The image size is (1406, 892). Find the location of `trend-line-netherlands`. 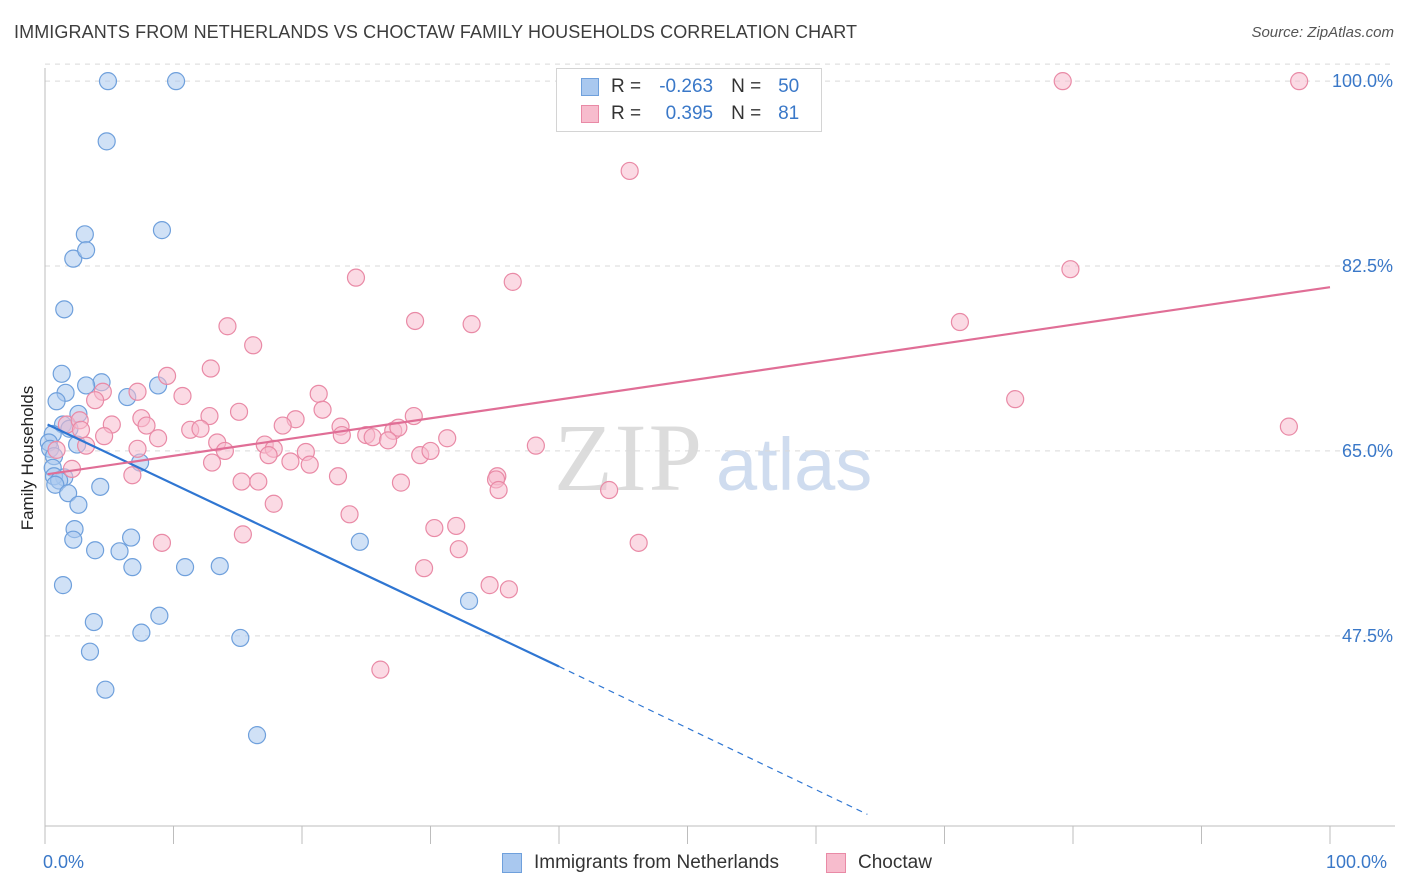

trend-line-netherlands is located at coordinates (303, 545).